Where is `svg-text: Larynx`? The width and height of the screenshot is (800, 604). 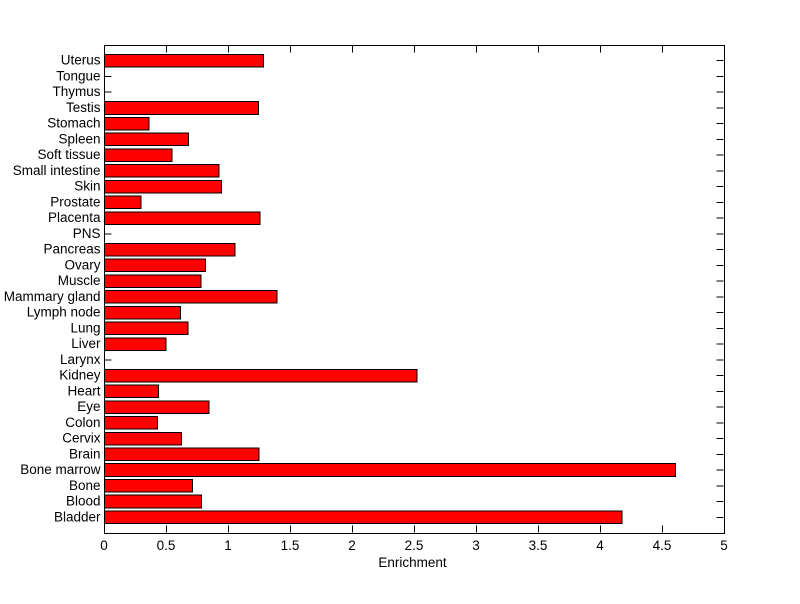
svg-text: Larynx is located at coordinates (80, 359).